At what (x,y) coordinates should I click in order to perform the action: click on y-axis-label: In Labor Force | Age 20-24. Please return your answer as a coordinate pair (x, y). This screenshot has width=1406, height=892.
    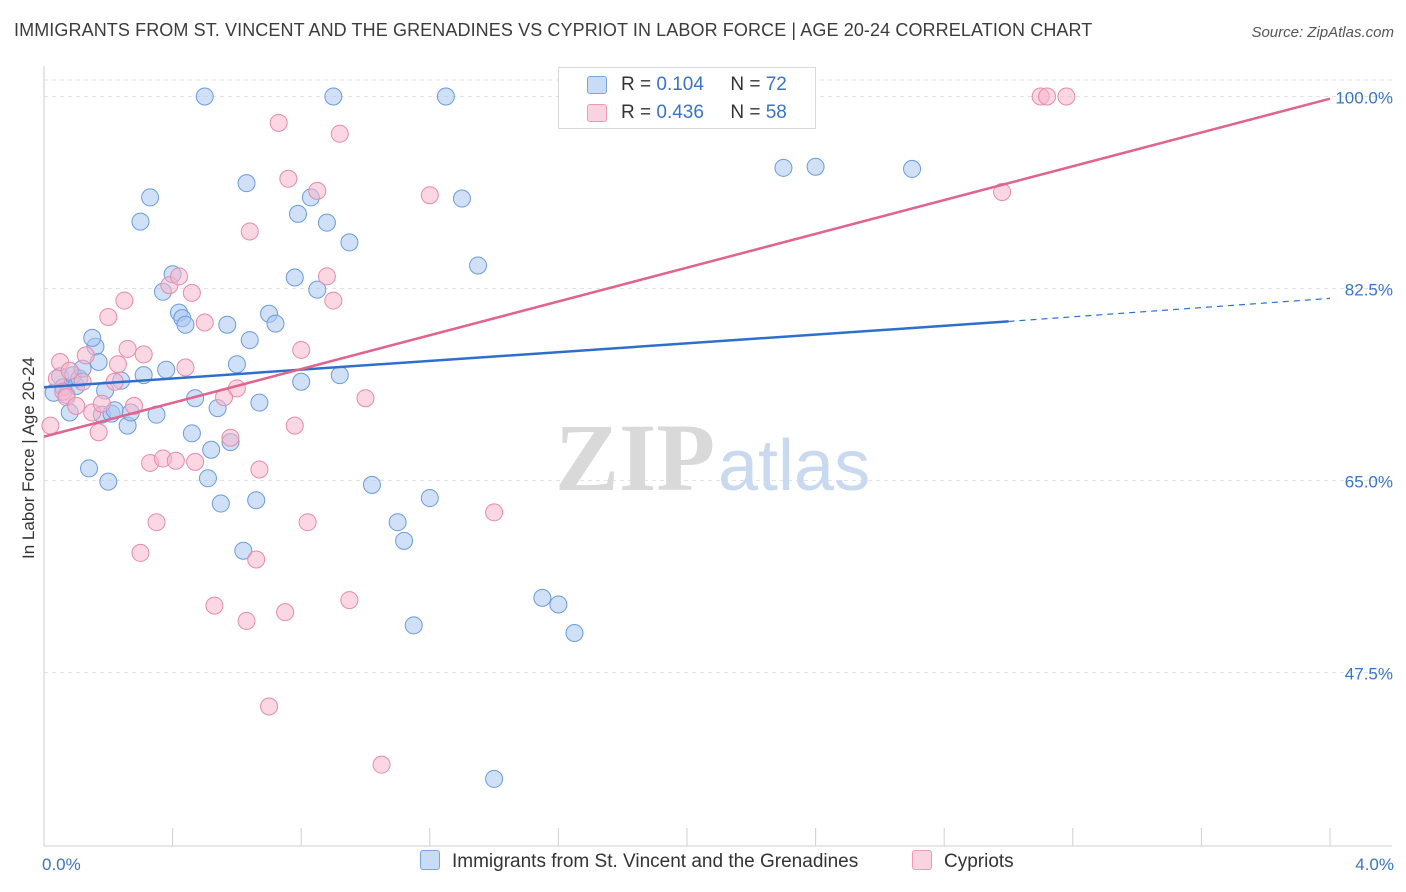
    Looking at the image, I should click on (28, 458).